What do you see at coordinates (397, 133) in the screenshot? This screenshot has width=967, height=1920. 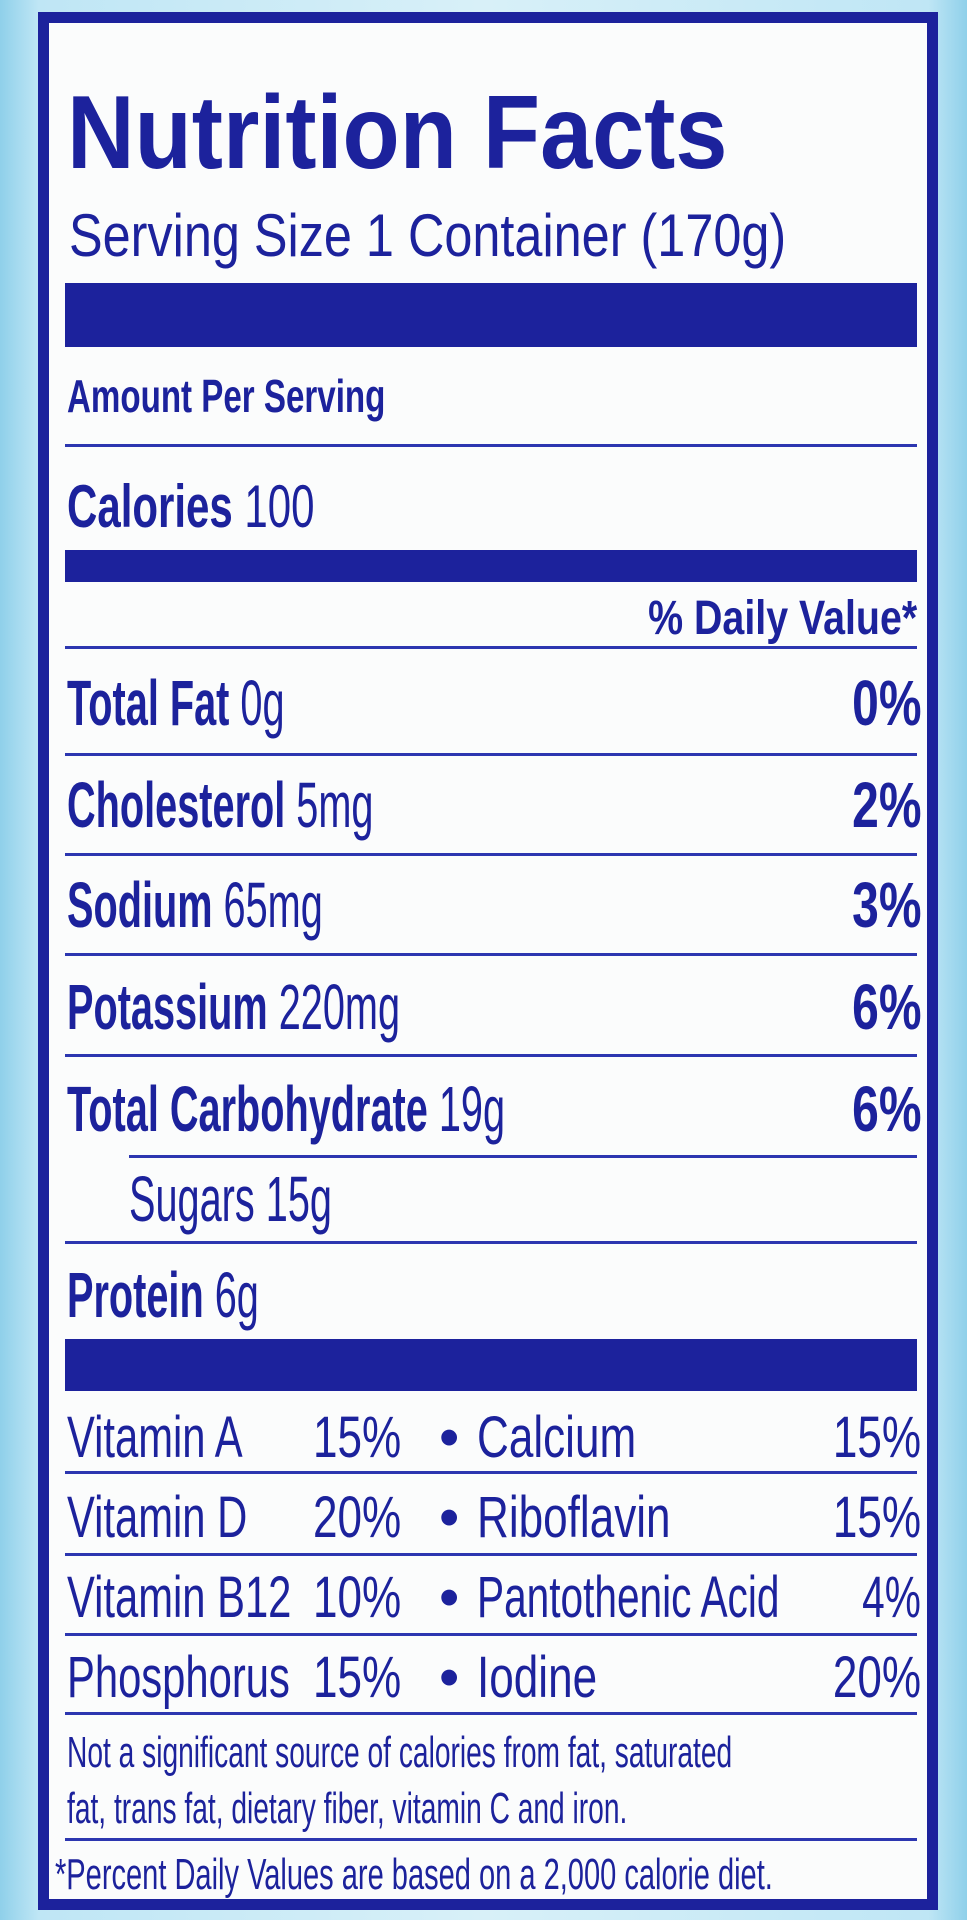 I see `label-title: Nutrition Facts` at bounding box center [397, 133].